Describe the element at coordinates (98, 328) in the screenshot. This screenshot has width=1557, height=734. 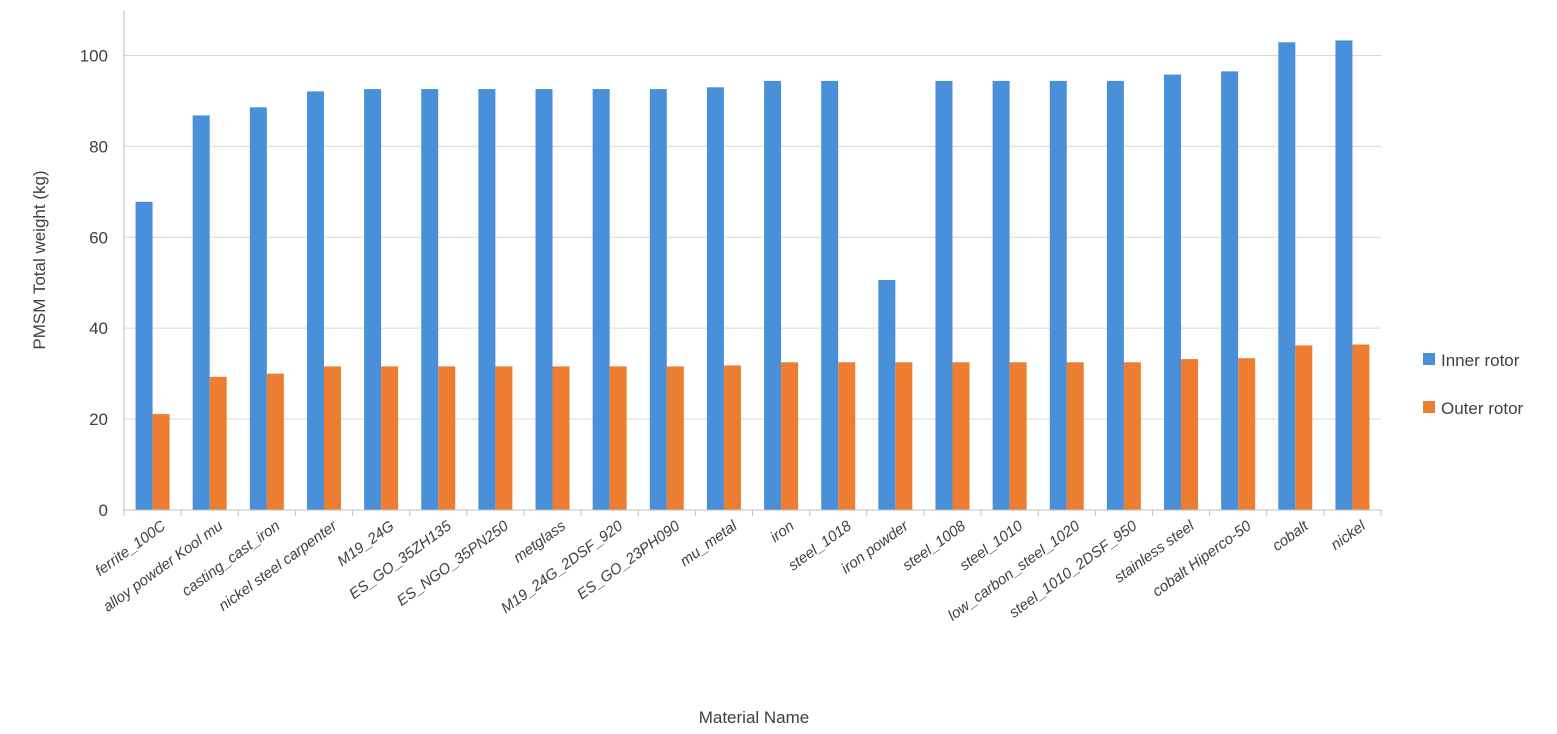
I see `y-tick-label: 40` at that location.